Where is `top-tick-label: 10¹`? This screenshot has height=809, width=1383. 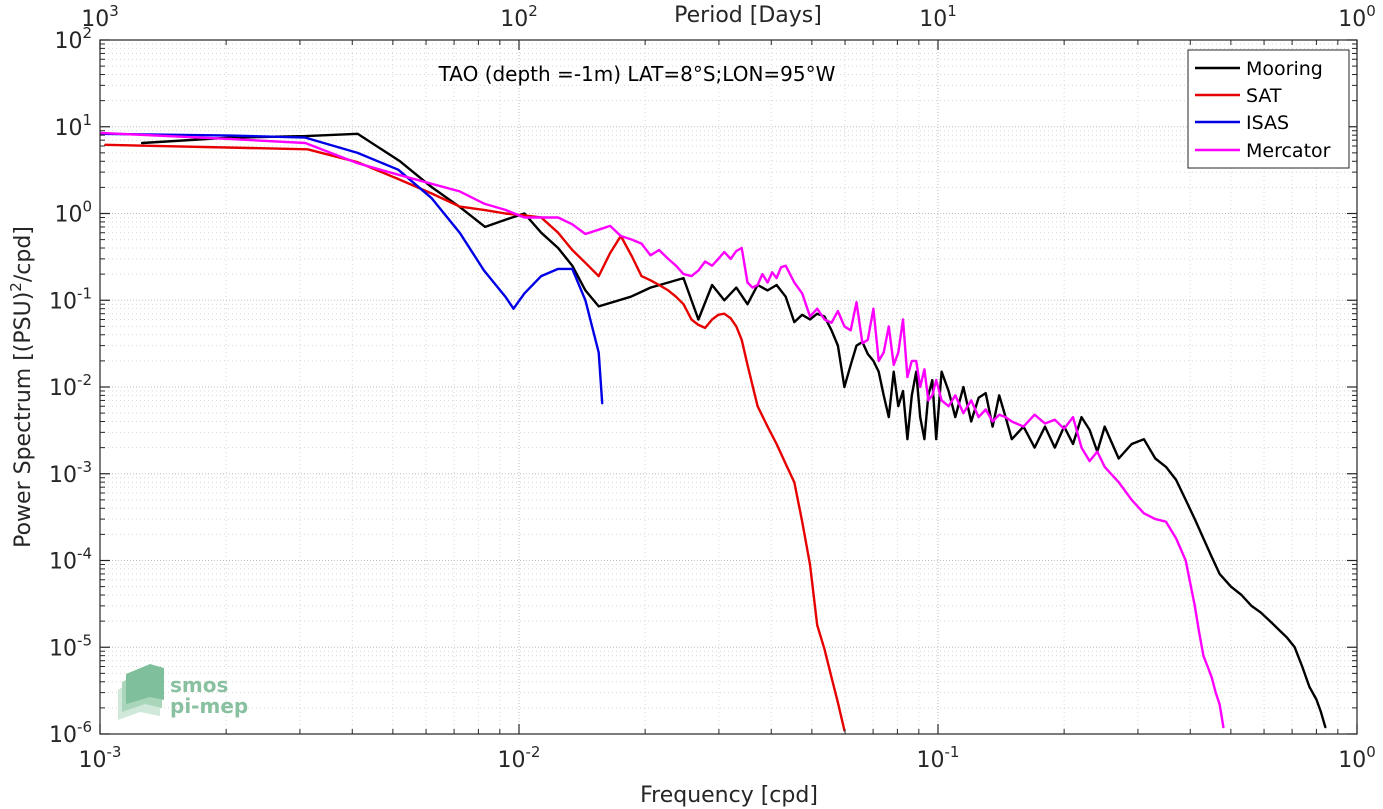
top-tick-label: 10¹ is located at coordinates (938, 17).